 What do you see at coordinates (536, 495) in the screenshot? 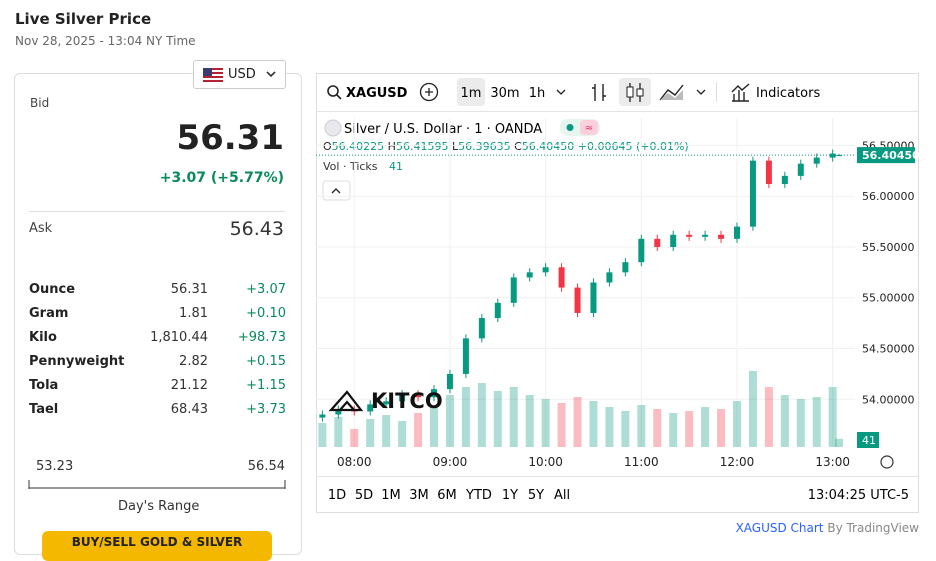
I see `range-button: 5Y` at bounding box center [536, 495].